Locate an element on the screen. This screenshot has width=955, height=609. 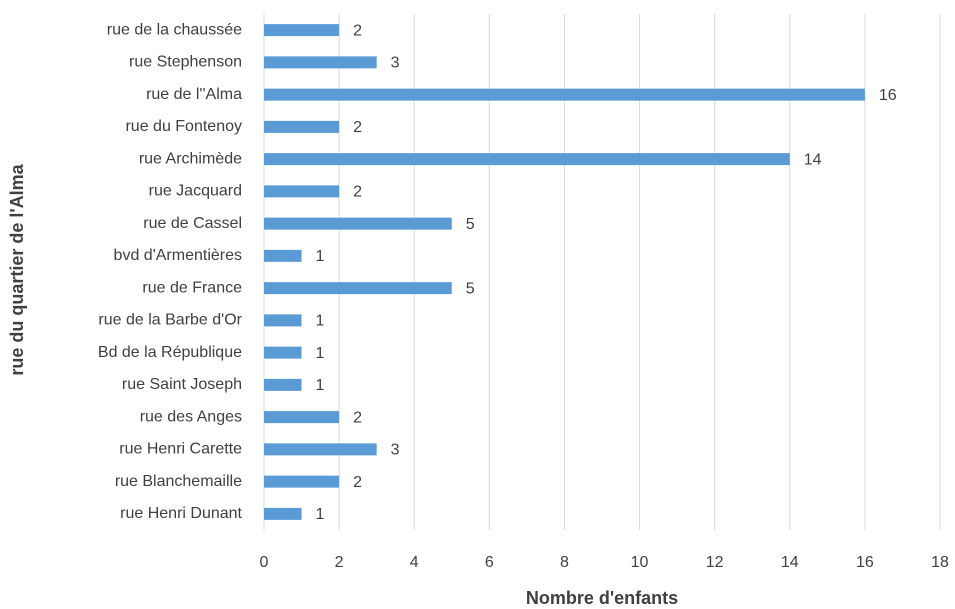
x-tick-label: 14 is located at coordinates (790, 562).